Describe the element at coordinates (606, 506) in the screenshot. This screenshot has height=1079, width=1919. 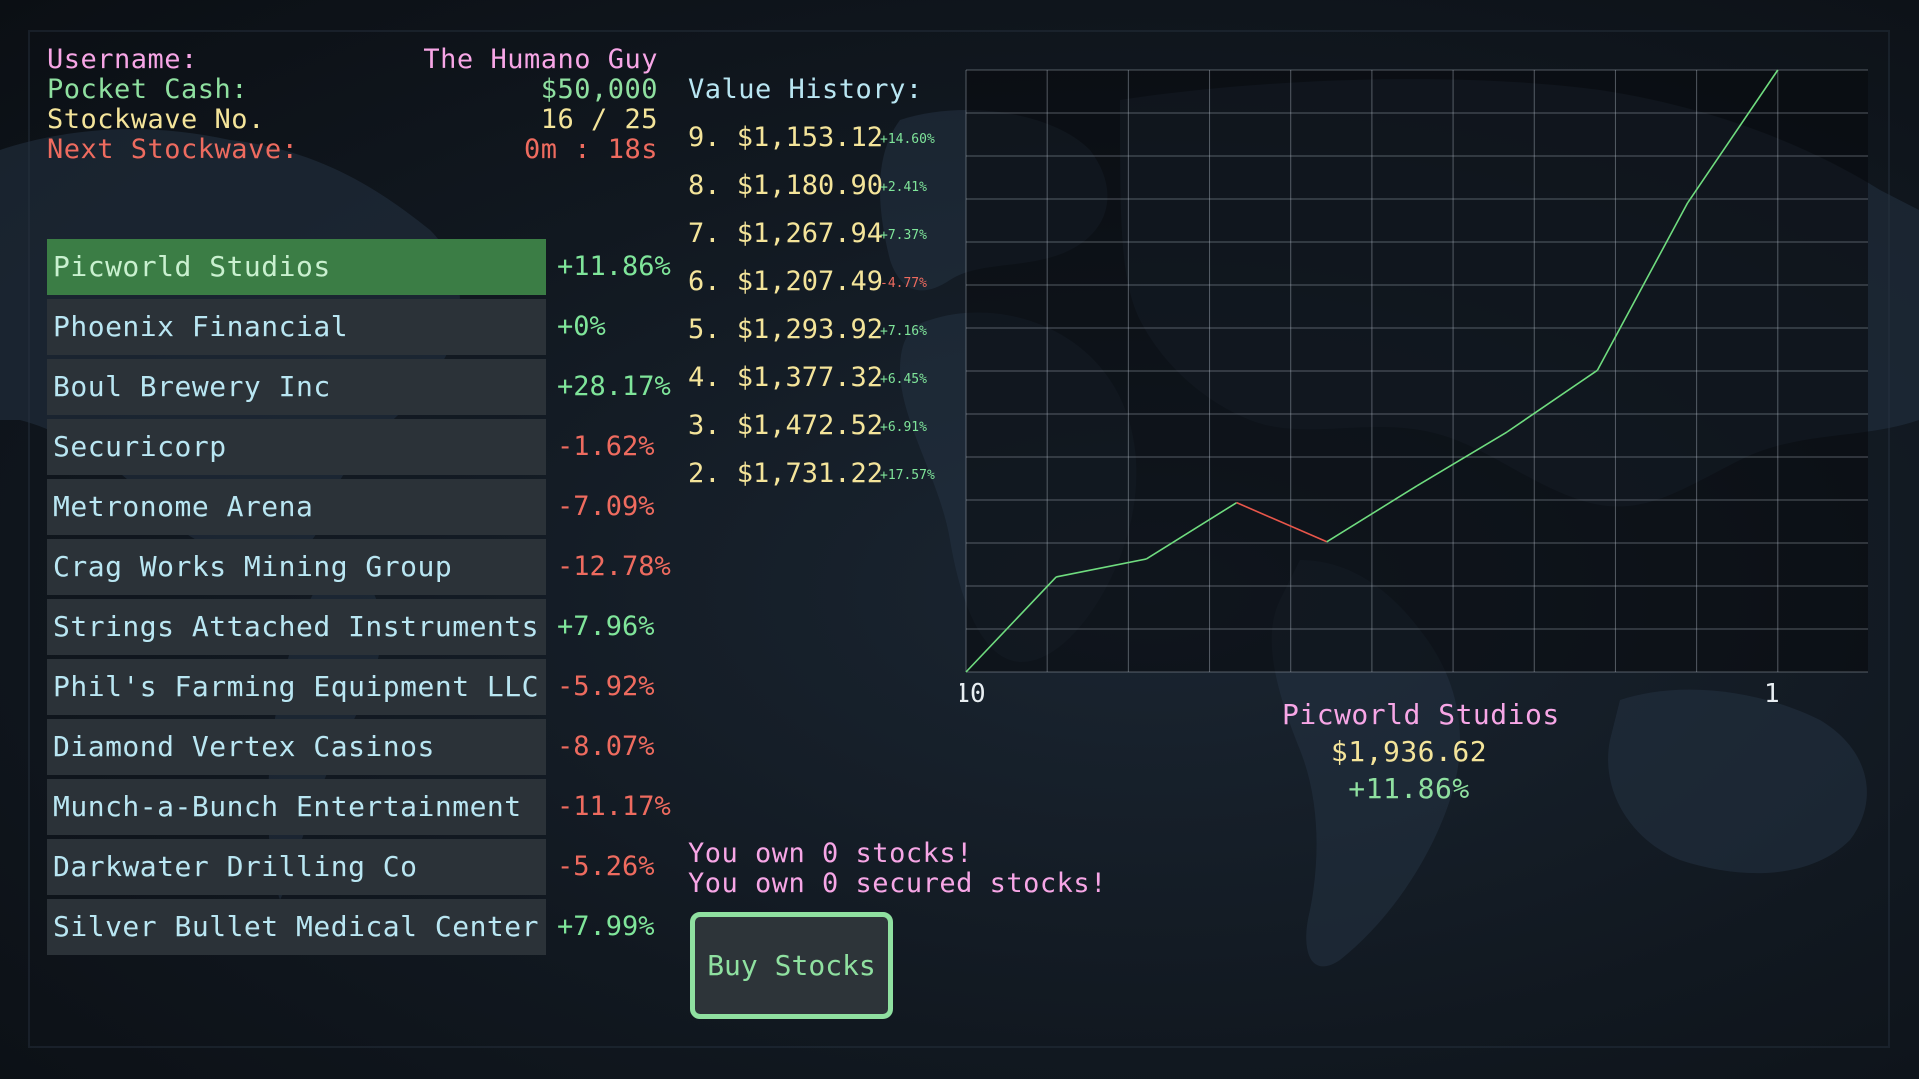
I see `stock-change: -7.09%` at that location.